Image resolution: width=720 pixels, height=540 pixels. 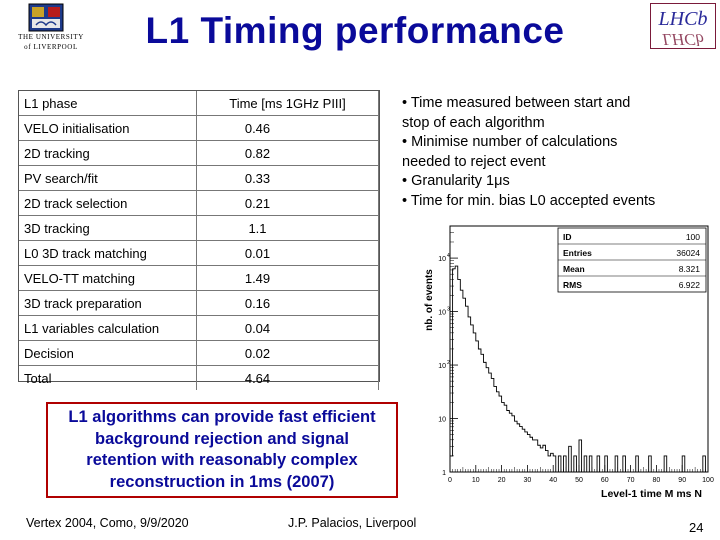 I want to click on table-row: L0 3D track matching 0.01, so click(x=199, y=253).